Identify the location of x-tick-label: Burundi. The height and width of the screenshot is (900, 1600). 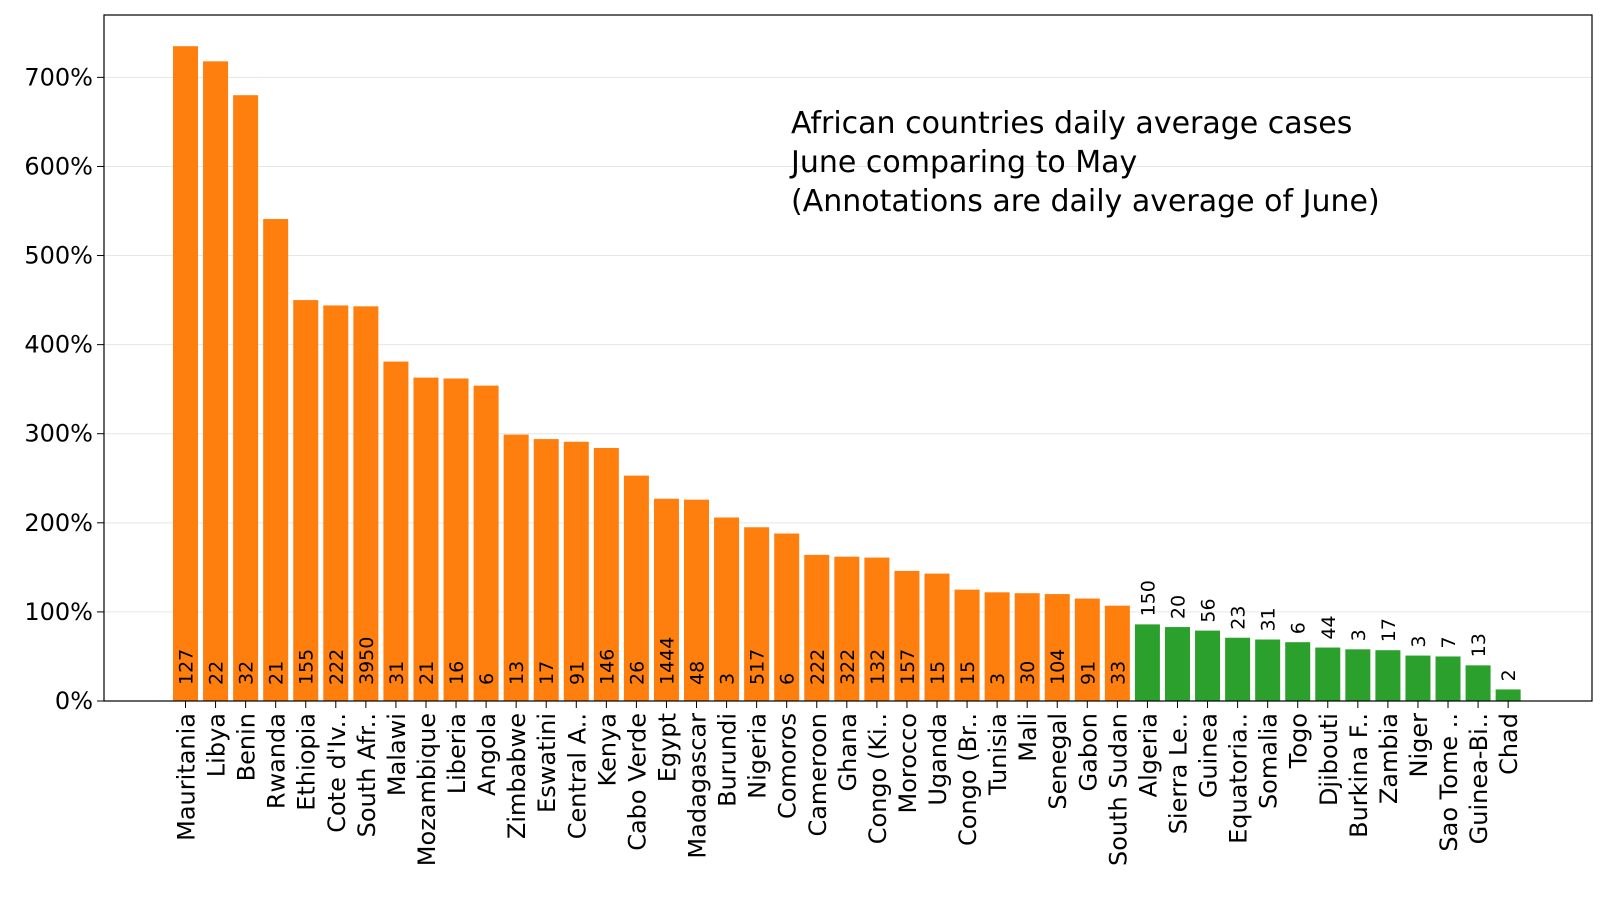
(728, 760).